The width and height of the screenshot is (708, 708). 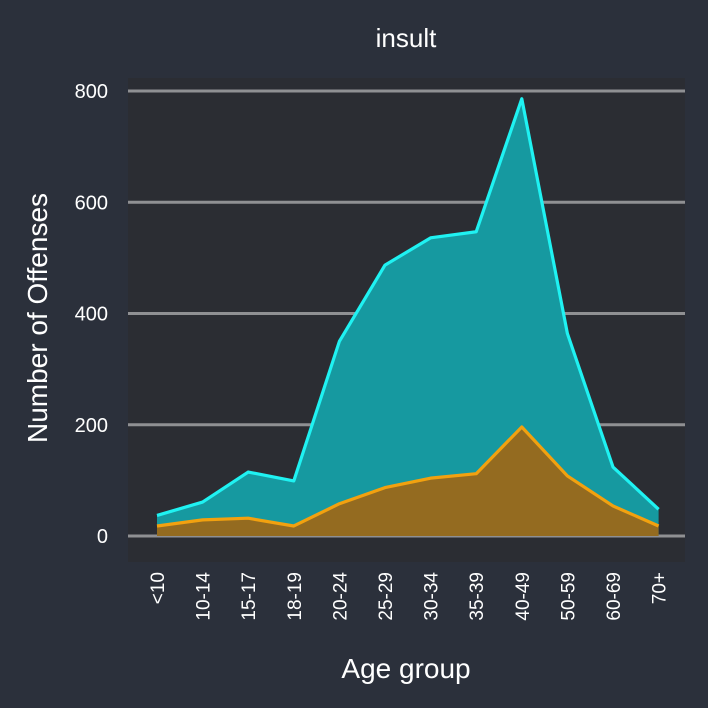 What do you see at coordinates (91, 426) in the screenshot?
I see `y-tick-label: 200` at bounding box center [91, 426].